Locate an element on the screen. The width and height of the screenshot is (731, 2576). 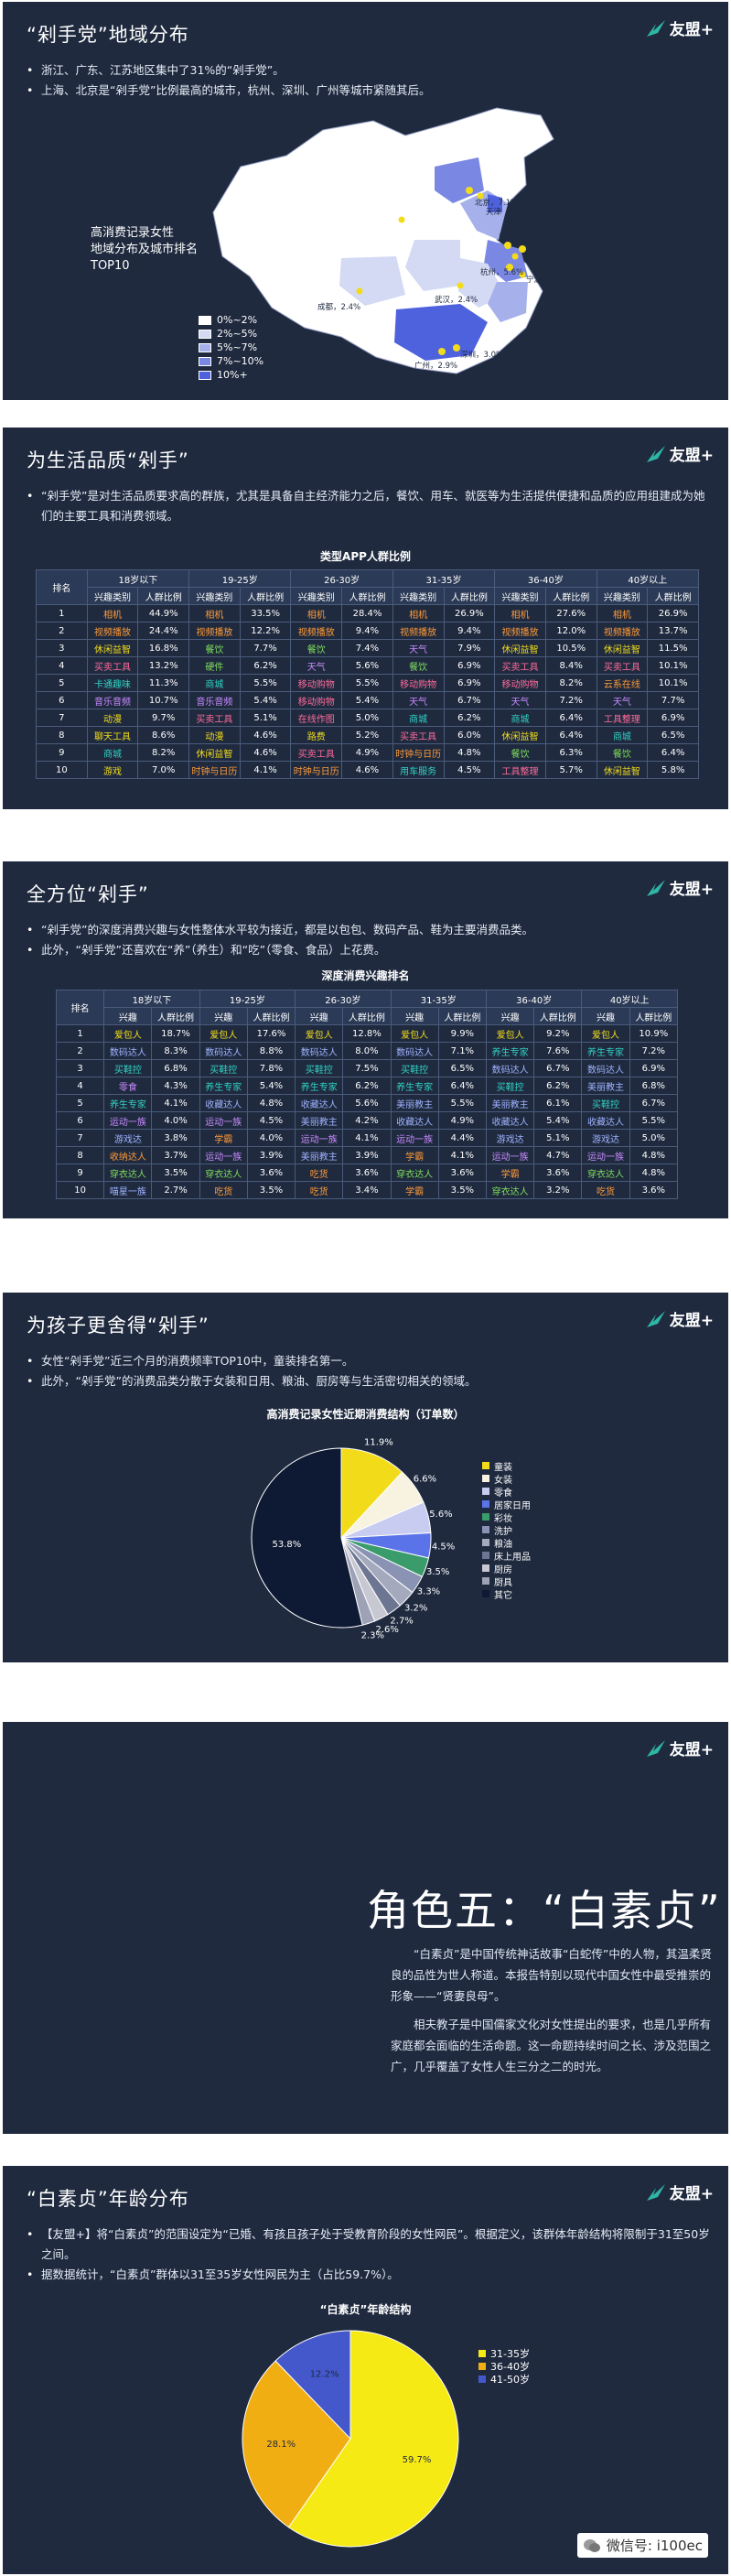
category-cell: 时钟与日历 is located at coordinates (214, 770).